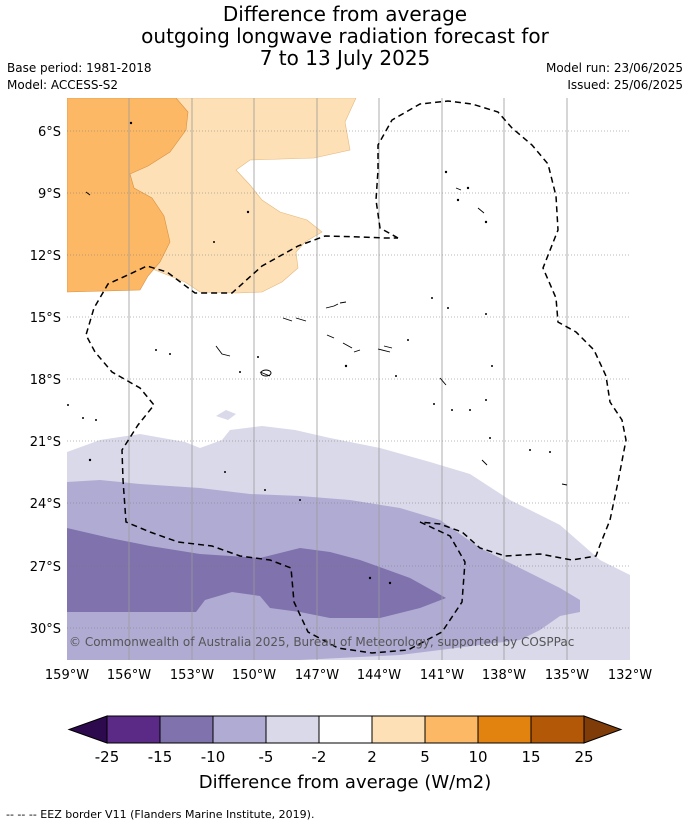 This screenshot has height=827, width=690. What do you see at coordinates (79, 68) in the screenshot?
I see `base-period: Base period: 1981-2018` at bounding box center [79, 68].